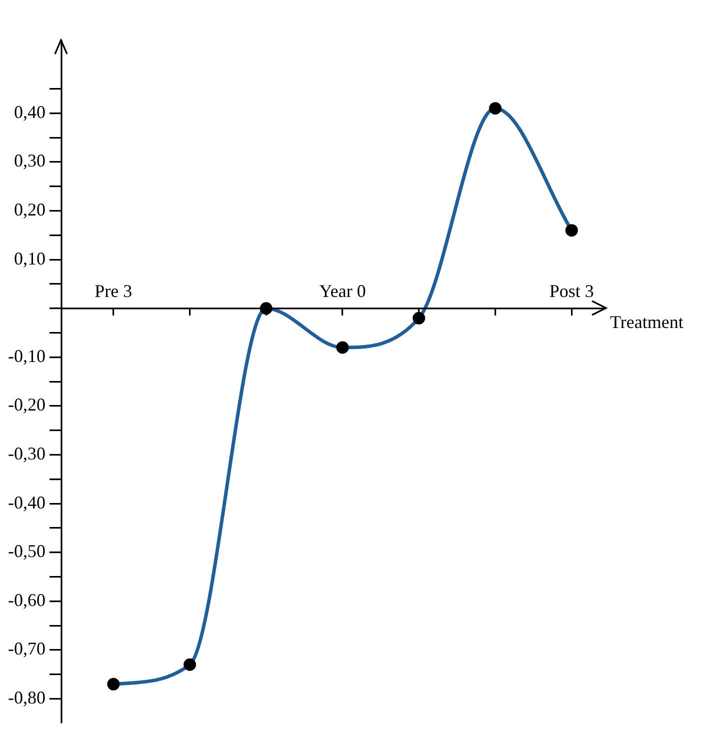  Describe the element at coordinates (30, 210) in the screenshot. I see `y-tick-label: 0,20` at that location.